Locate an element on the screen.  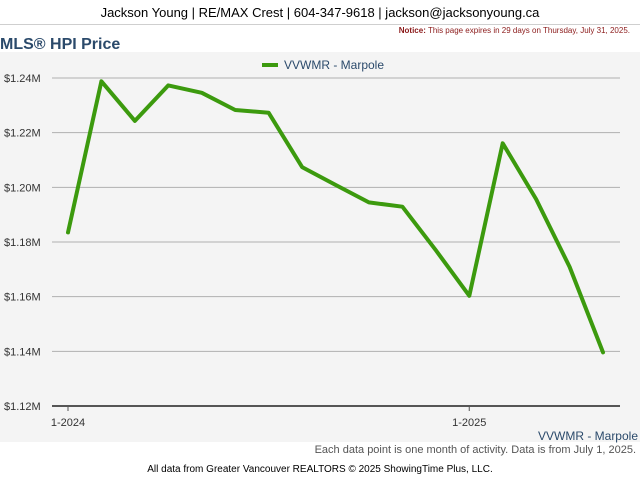
y-tick-label: $1.14M is located at coordinates (22, 352).